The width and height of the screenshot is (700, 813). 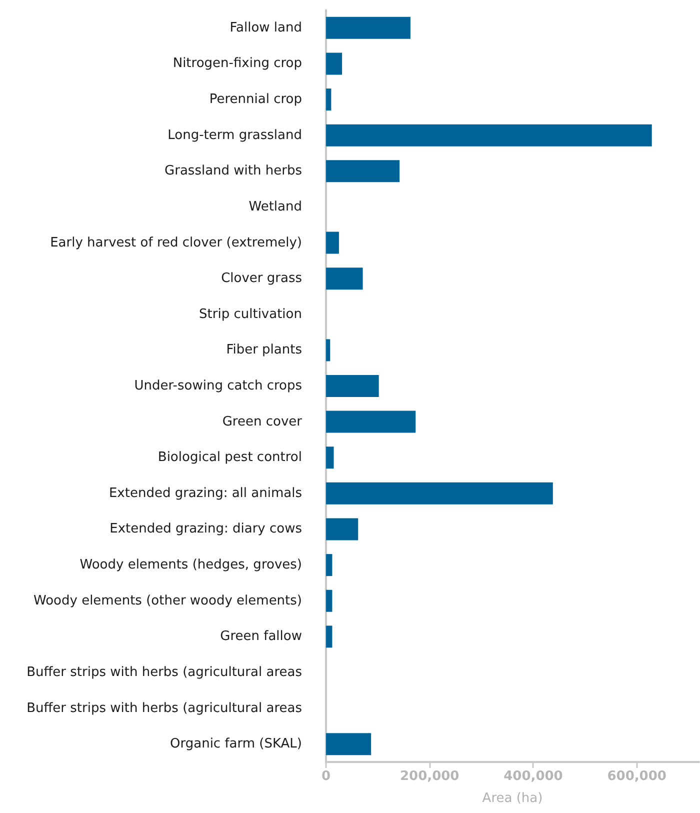 I want to click on y-tick-label: Grassland with herbs, so click(x=233, y=171).